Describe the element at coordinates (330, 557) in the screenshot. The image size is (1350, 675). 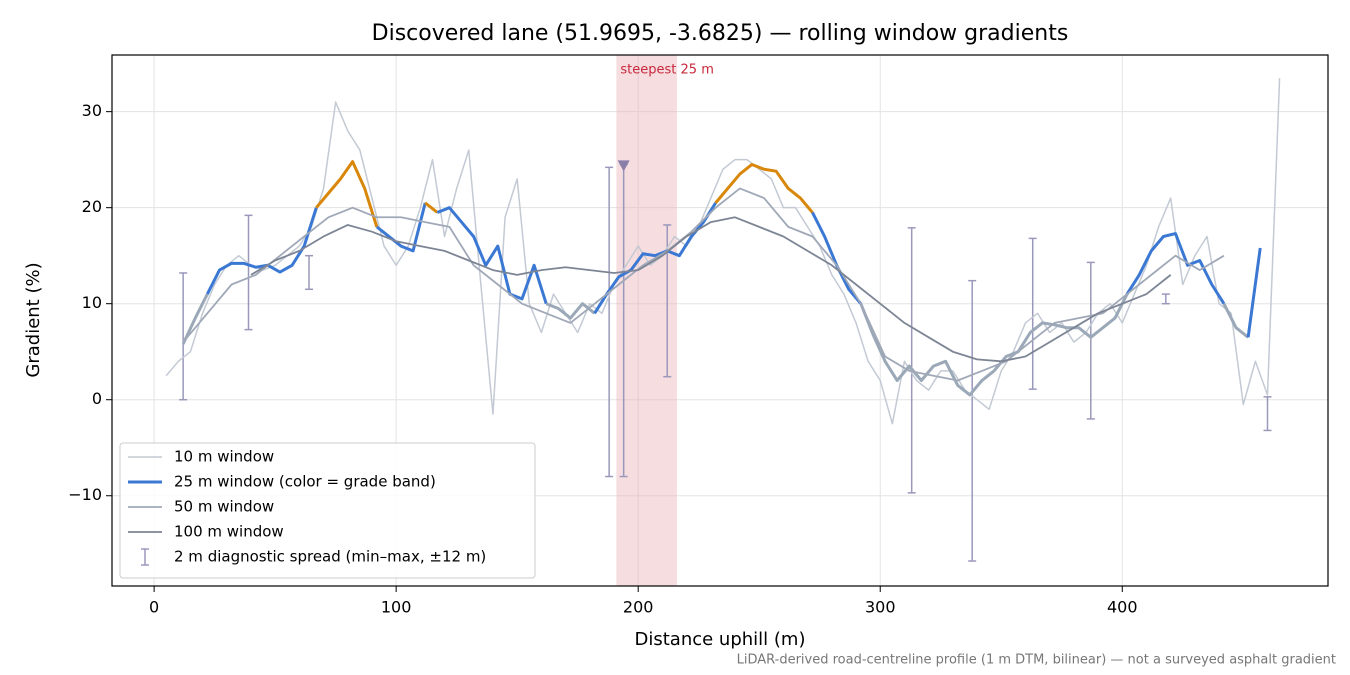
I see `legend-label: 2 m diagnostic spread (min–max, ±12 m)` at that location.